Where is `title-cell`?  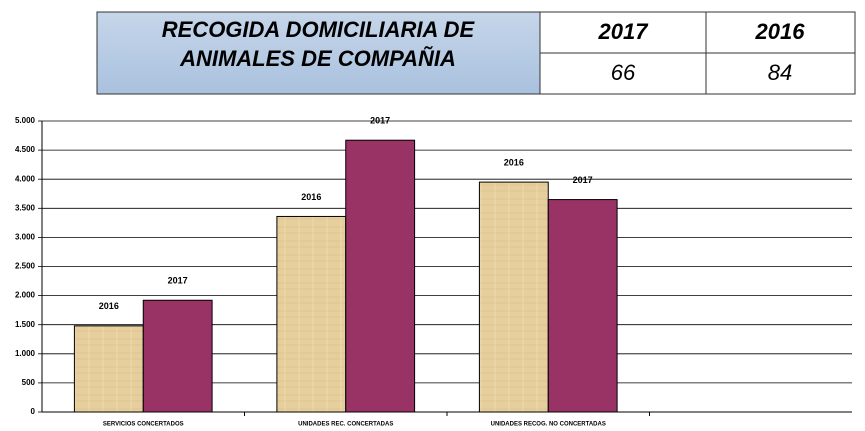
title-cell is located at coordinates (318, 53).